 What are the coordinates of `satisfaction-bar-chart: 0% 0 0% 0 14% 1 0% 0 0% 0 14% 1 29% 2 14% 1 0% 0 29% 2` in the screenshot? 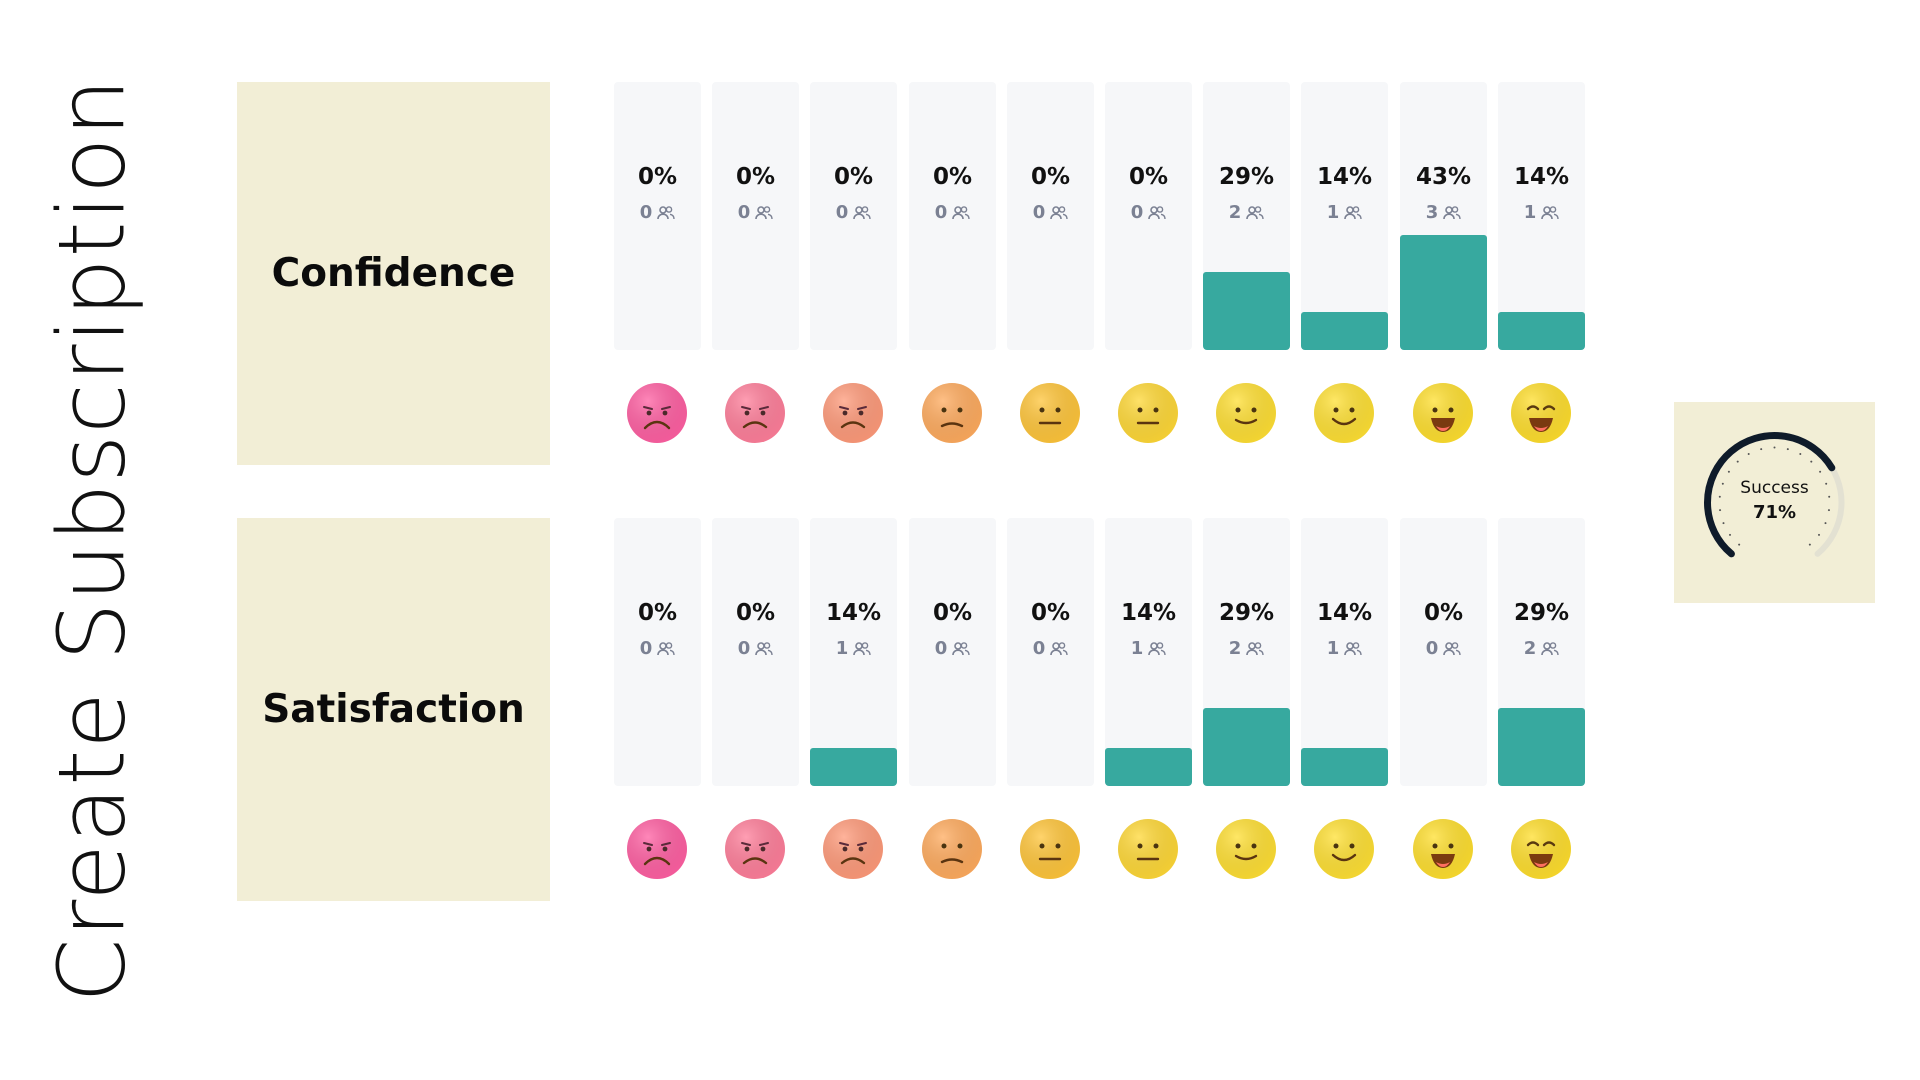 It's located at (1099, 652).